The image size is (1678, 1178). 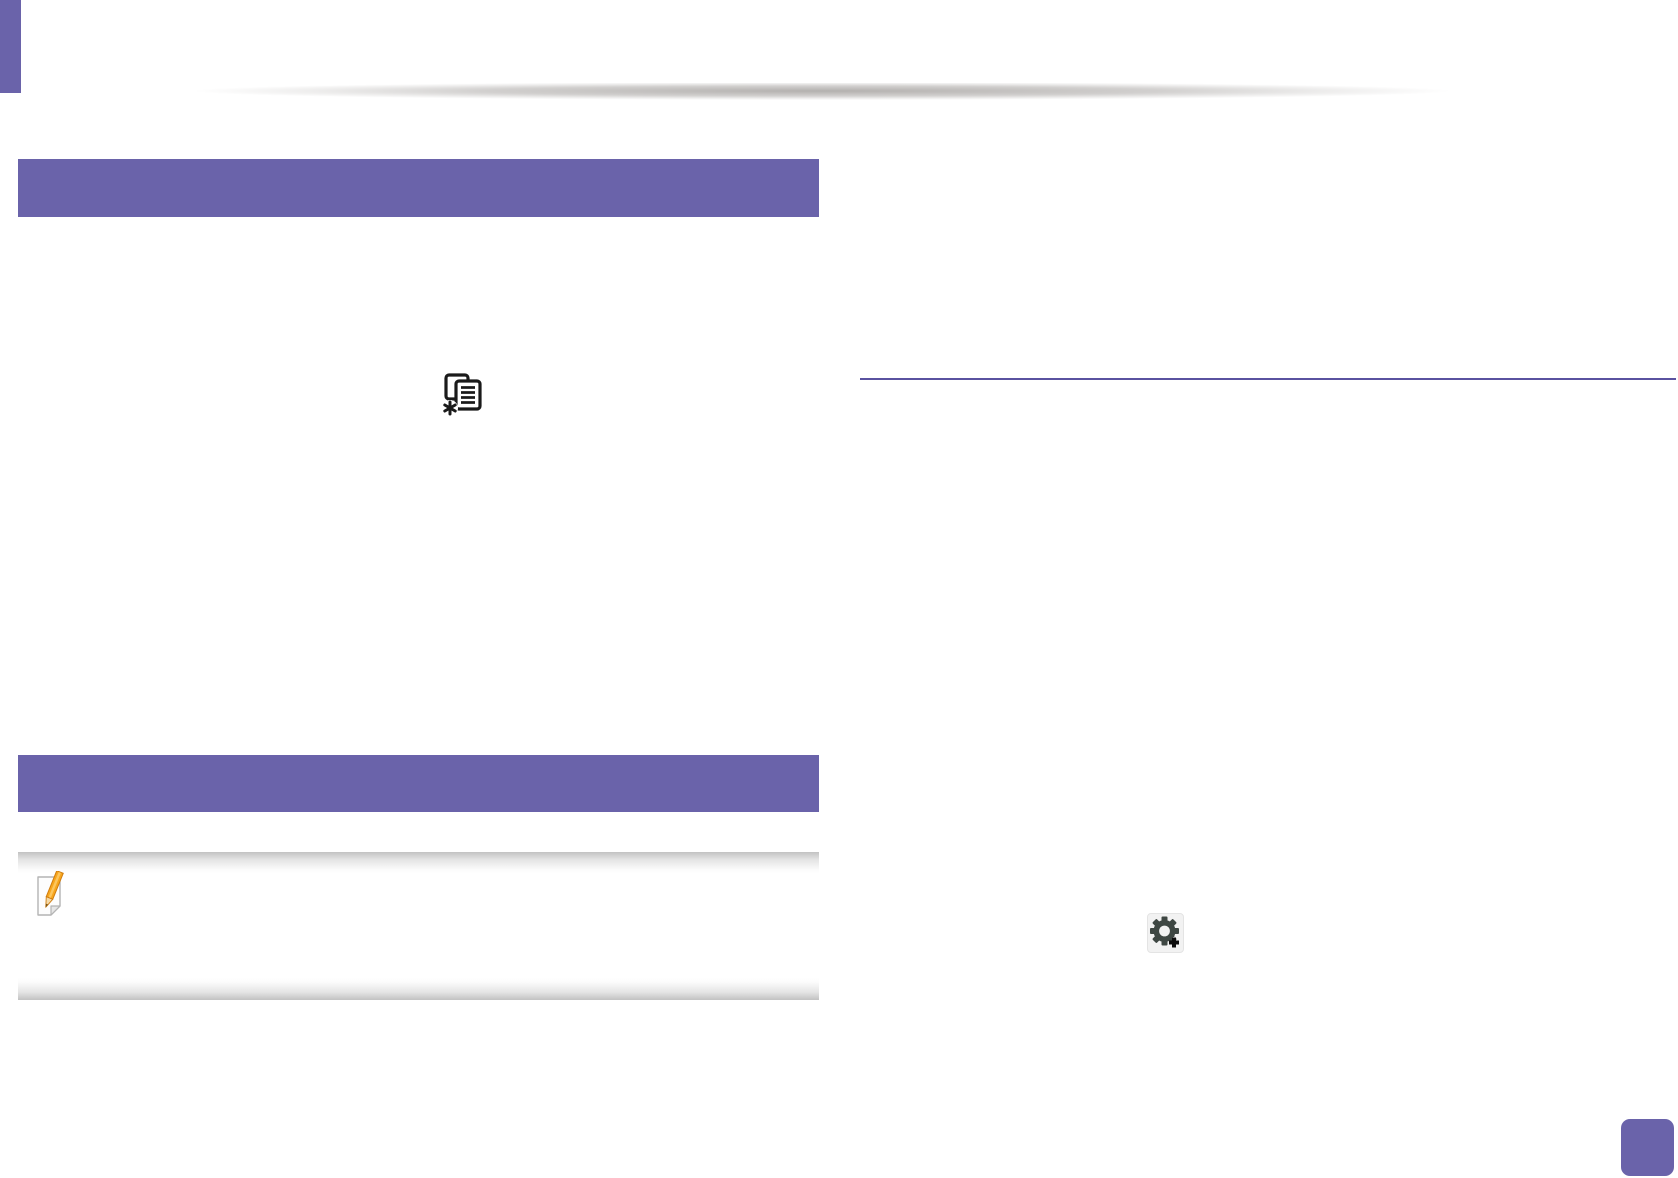 I want to click on page-number-badge, so click(x=1647, y=1147).